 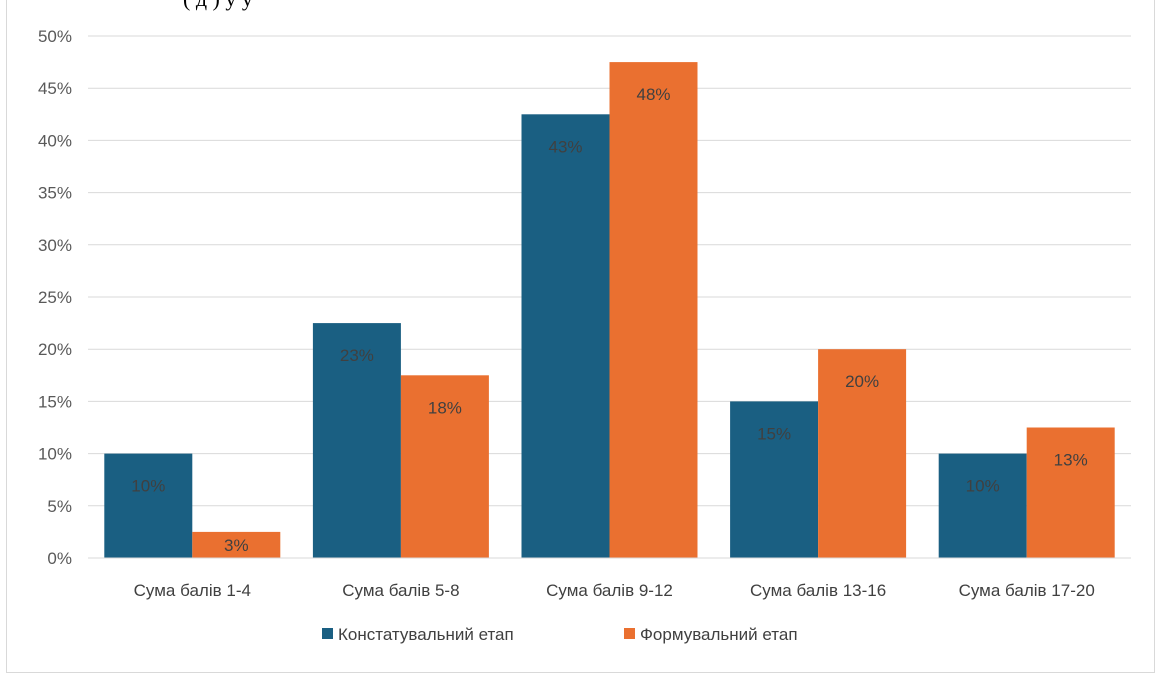 What do you see at coordinates (774, 433) in the screenshot?
I see `data-label: 15%` at bounding box center [774, 433].